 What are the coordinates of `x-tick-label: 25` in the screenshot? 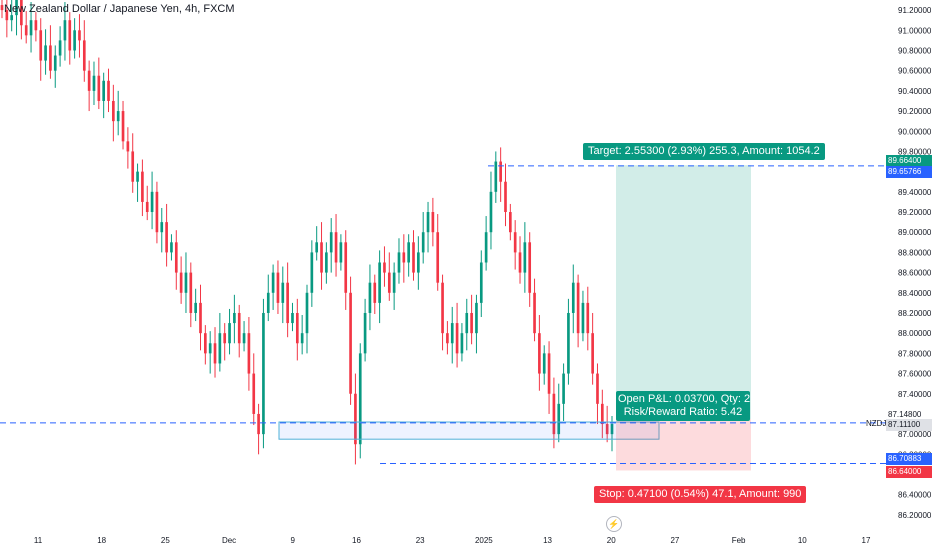 It's located at (165, 540).